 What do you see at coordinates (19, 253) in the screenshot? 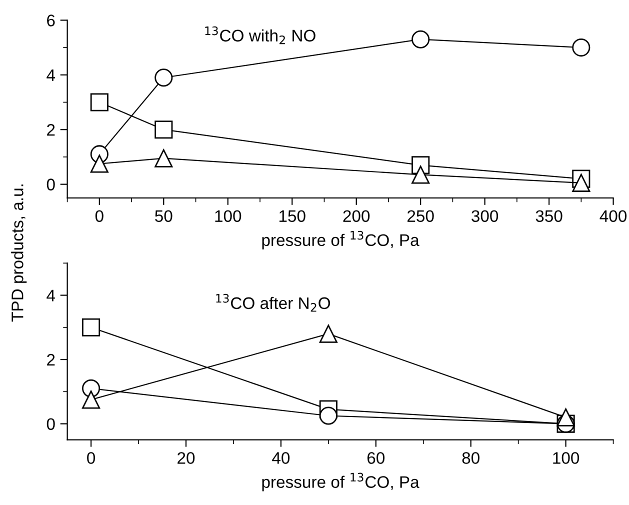
I see `y-axis-title: TPD products, a.u.` at bounding box center [19, 253].